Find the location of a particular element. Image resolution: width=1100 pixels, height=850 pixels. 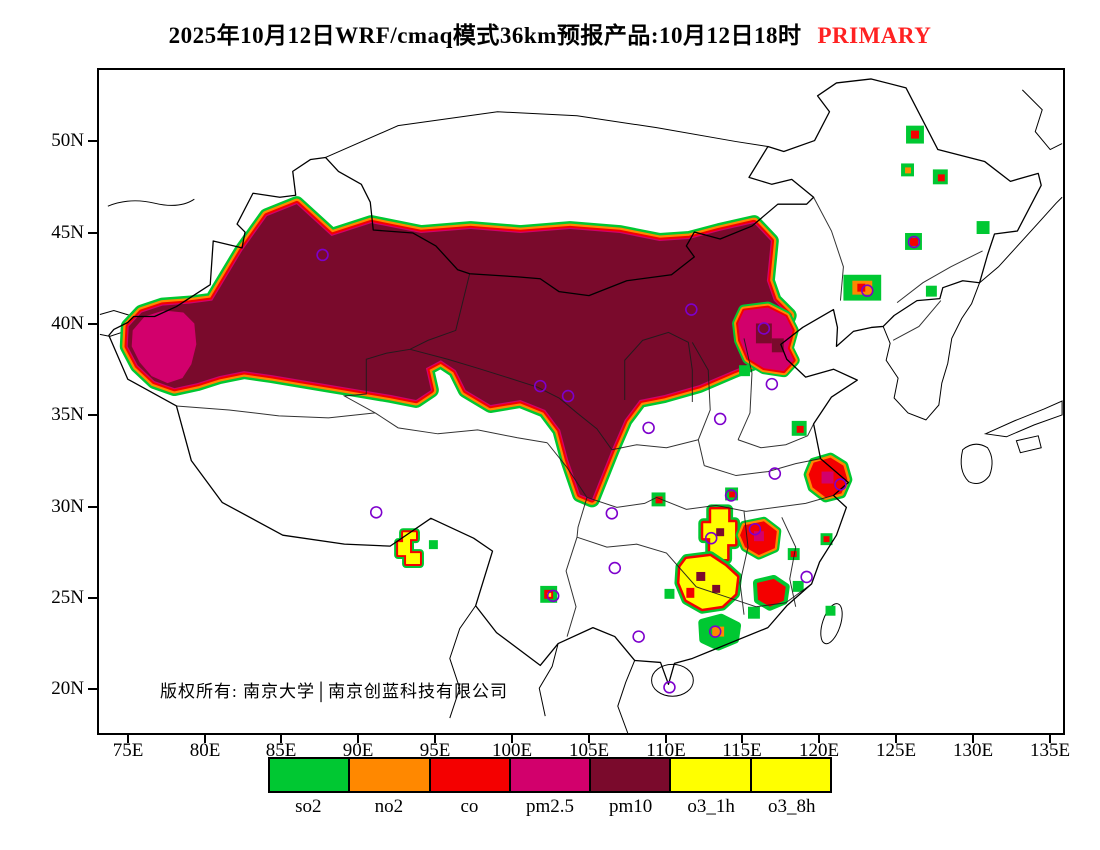

vietnam-coast is located at coordinates (626, 696).